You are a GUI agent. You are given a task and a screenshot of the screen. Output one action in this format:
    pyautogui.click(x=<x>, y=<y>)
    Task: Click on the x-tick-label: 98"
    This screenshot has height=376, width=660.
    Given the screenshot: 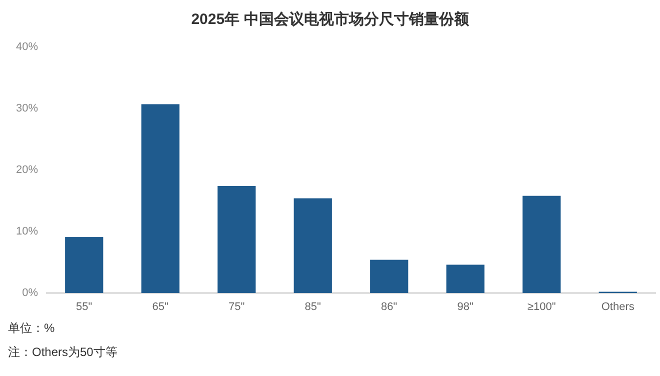 What is the action you would take?
    pyautogui.click(x=465, y=307)
    